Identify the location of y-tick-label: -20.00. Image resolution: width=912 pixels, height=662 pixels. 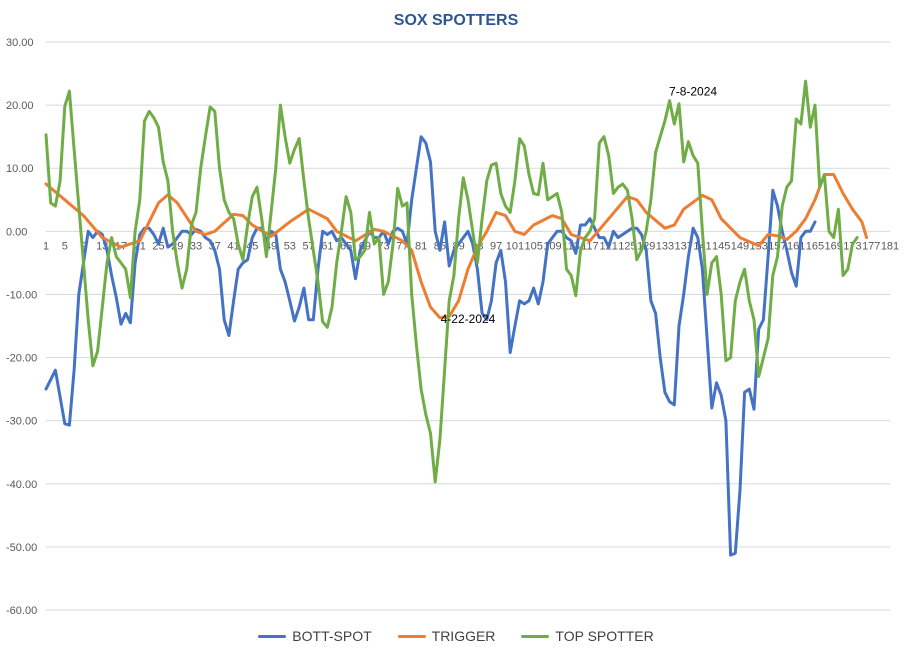
(21, 359).